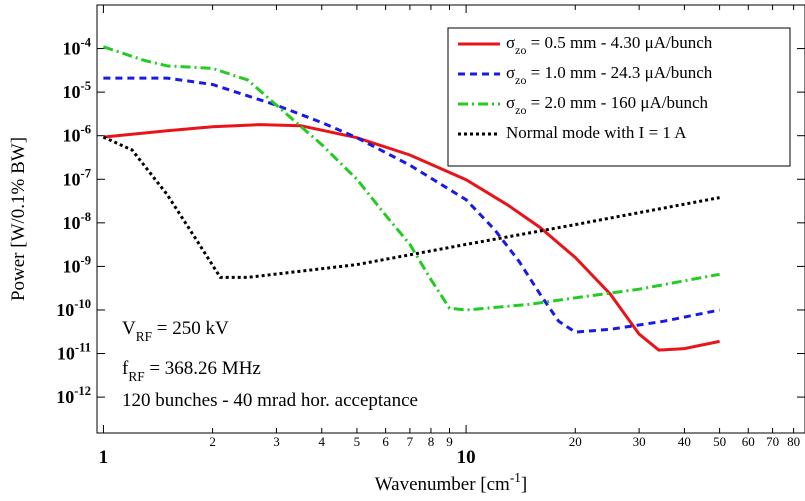 The width and height of the screenshot is (805, 501). I want to click on annotation: fRF = 368.26 MHz, so click(191, 370).